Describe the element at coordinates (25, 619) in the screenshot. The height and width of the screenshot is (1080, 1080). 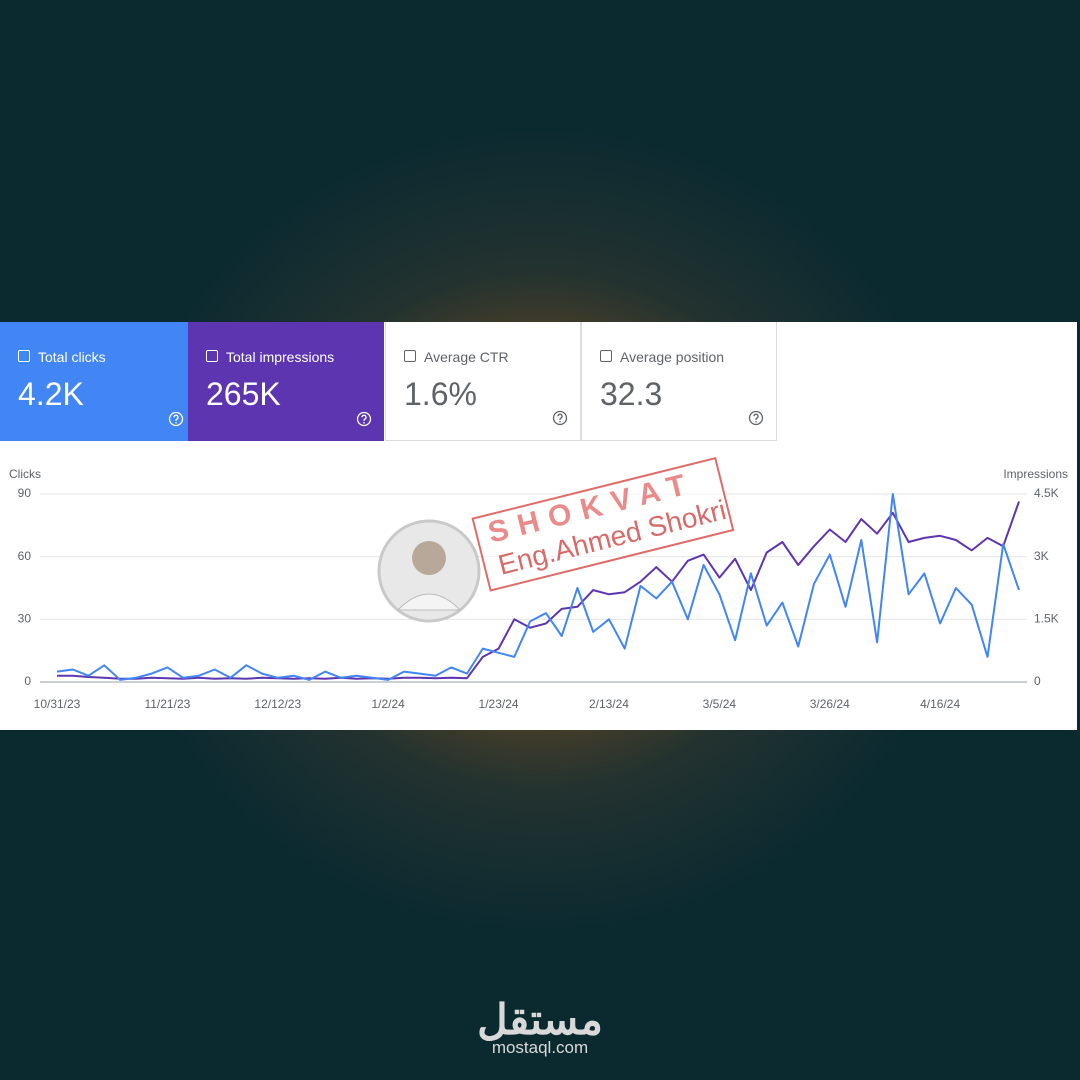
I see `y-tick-label: 30` at that location.